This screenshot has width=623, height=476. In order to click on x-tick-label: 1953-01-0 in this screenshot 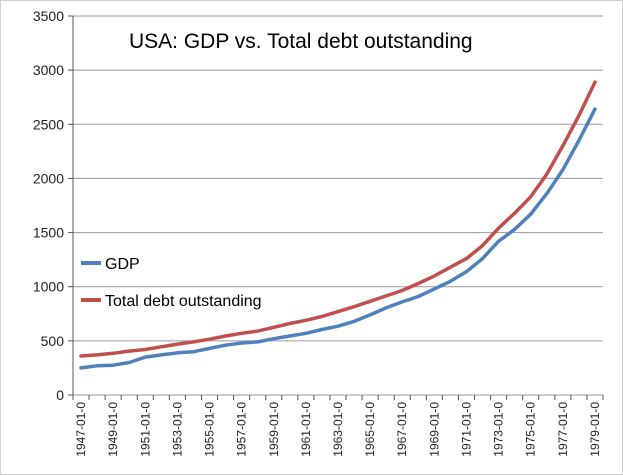, I will do `click(177, 429)`.